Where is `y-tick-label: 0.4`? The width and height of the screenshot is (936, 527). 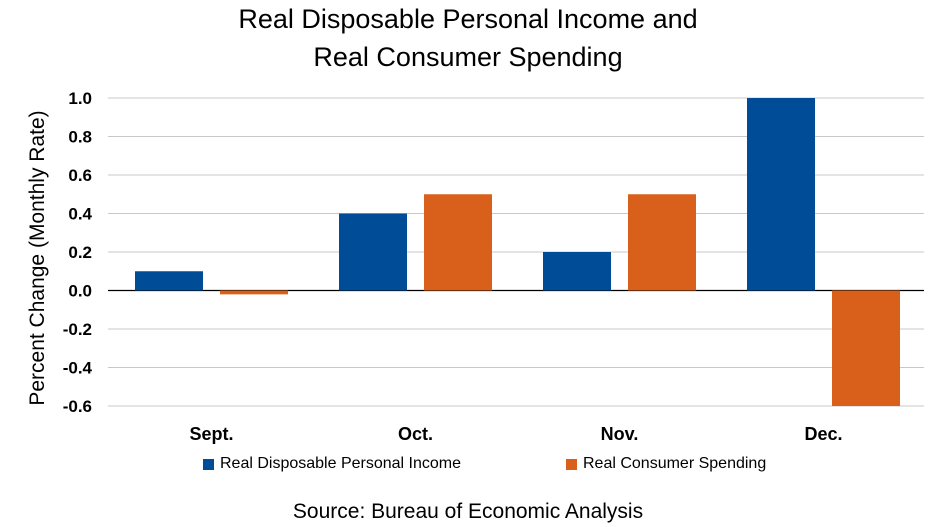 y-tick-label: 0.4 is located at coordinates (80, 214).